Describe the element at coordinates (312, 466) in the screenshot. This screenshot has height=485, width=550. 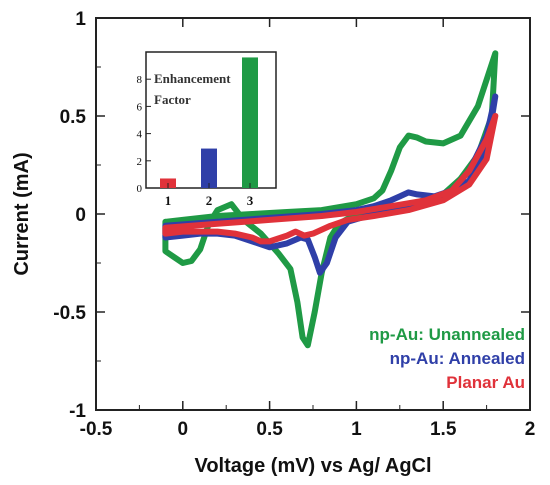
I see `x-axis-label: Voltage (mV) vs Ag/ AgCl` at that location.